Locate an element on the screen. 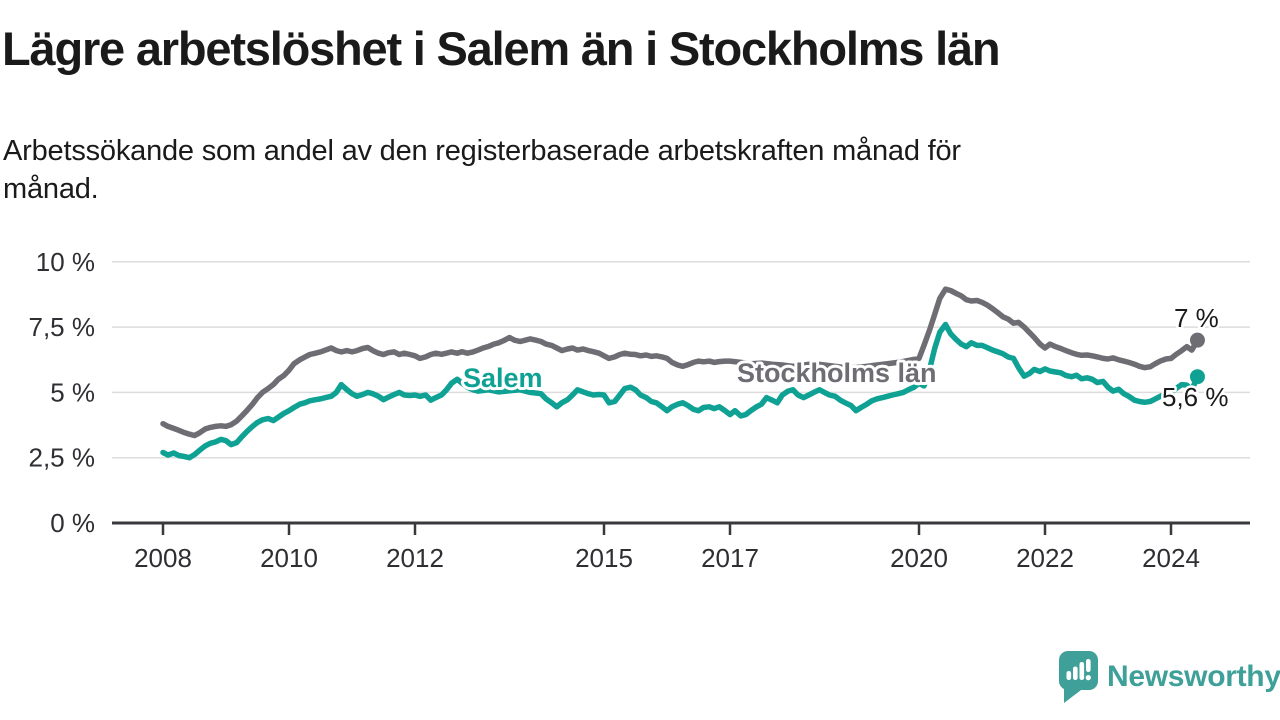 This screenshot has height=720, width=1280. x-tick-label: 2008 is located at coordinates (163, 558).